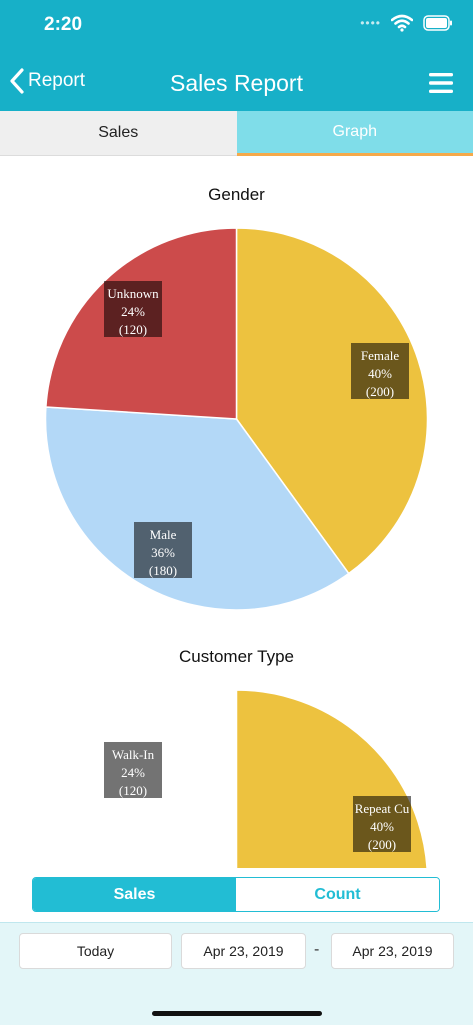  What do you see at coordinates (380, 355) in the screenshot?
I see `slice-label: Female` at bounding box center [380, 355].